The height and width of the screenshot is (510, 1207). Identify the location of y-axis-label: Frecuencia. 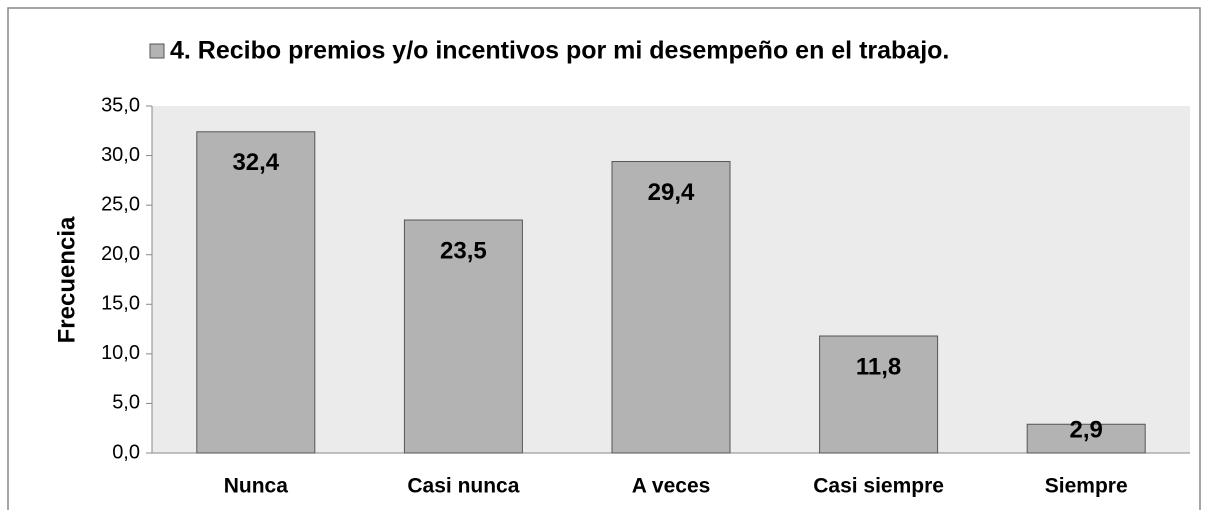
(66, 279).